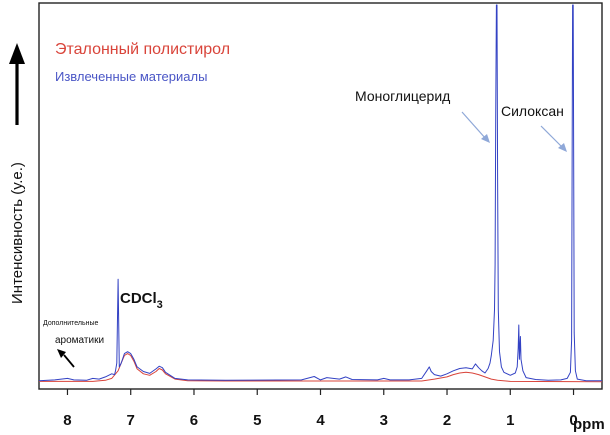 This screenshot has height=435, width=610. Describe the element at coordinates (552, 137) in the screenshot. I see `annotation-siloxane-arrow` at that location.